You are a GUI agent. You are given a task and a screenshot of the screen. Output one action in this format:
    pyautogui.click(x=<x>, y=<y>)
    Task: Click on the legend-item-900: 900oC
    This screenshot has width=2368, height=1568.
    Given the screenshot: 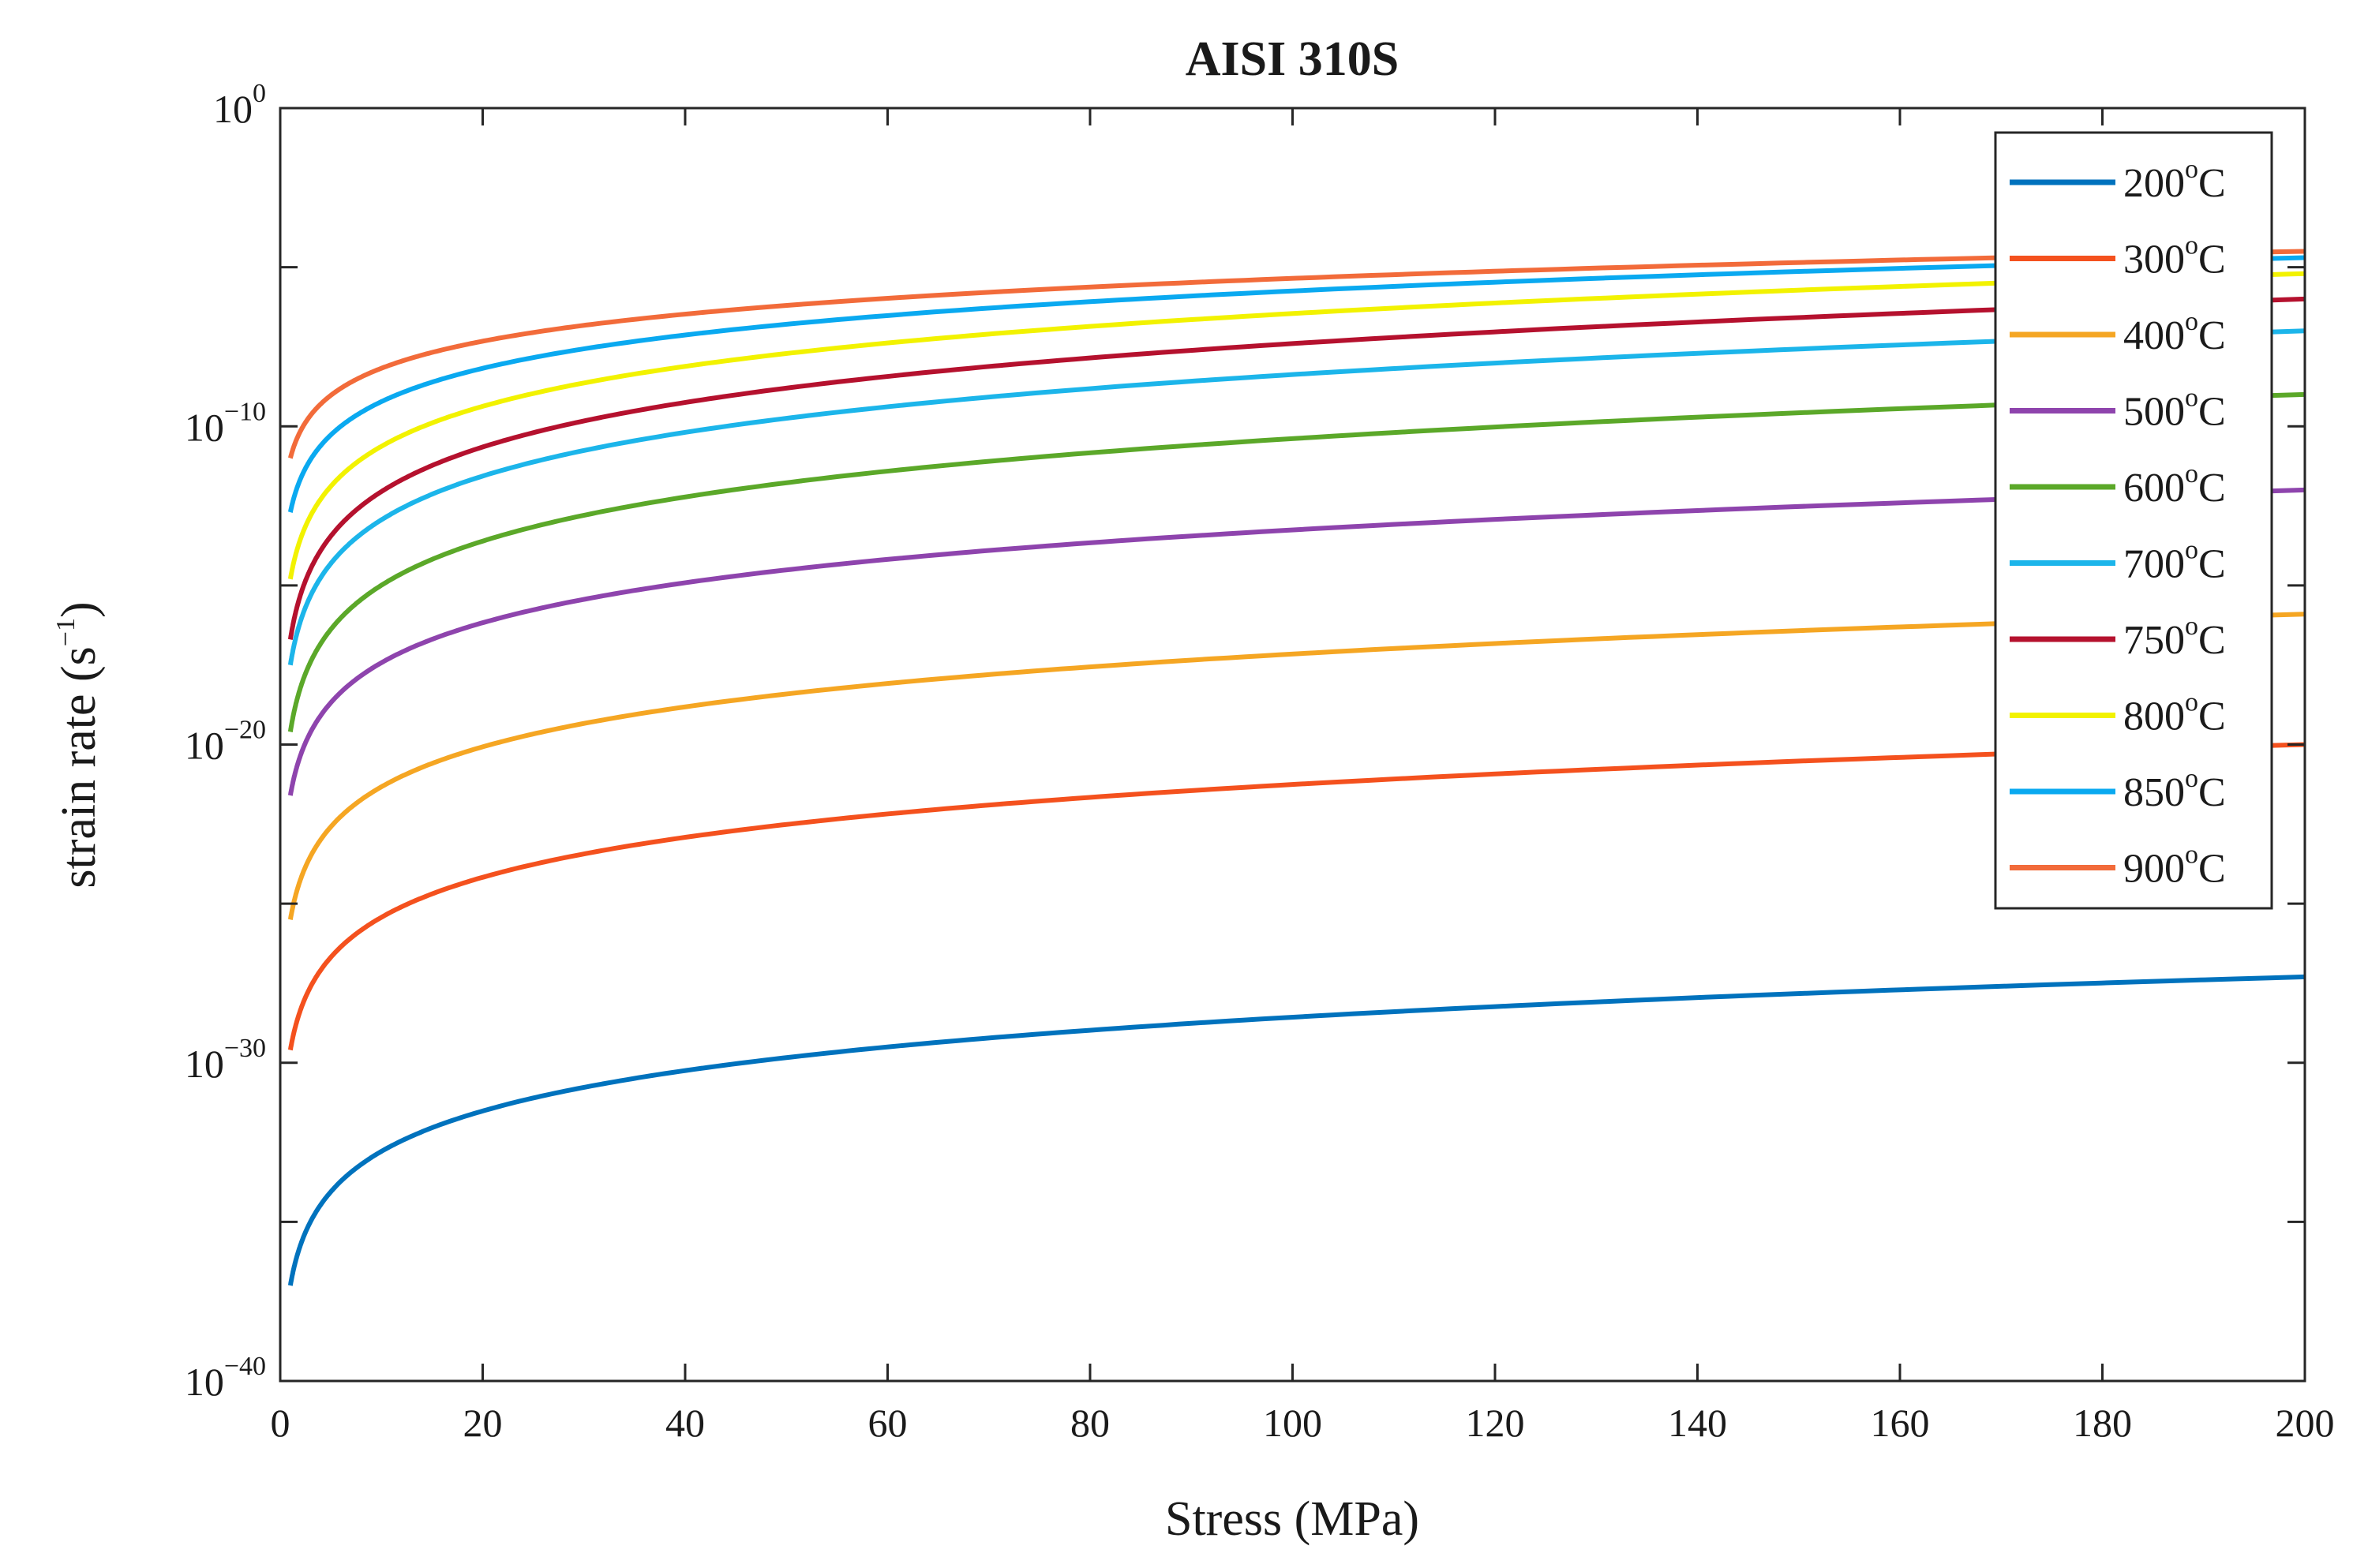 What is the action you would take?
    pyautogui.click(x=2118, y=866)
    